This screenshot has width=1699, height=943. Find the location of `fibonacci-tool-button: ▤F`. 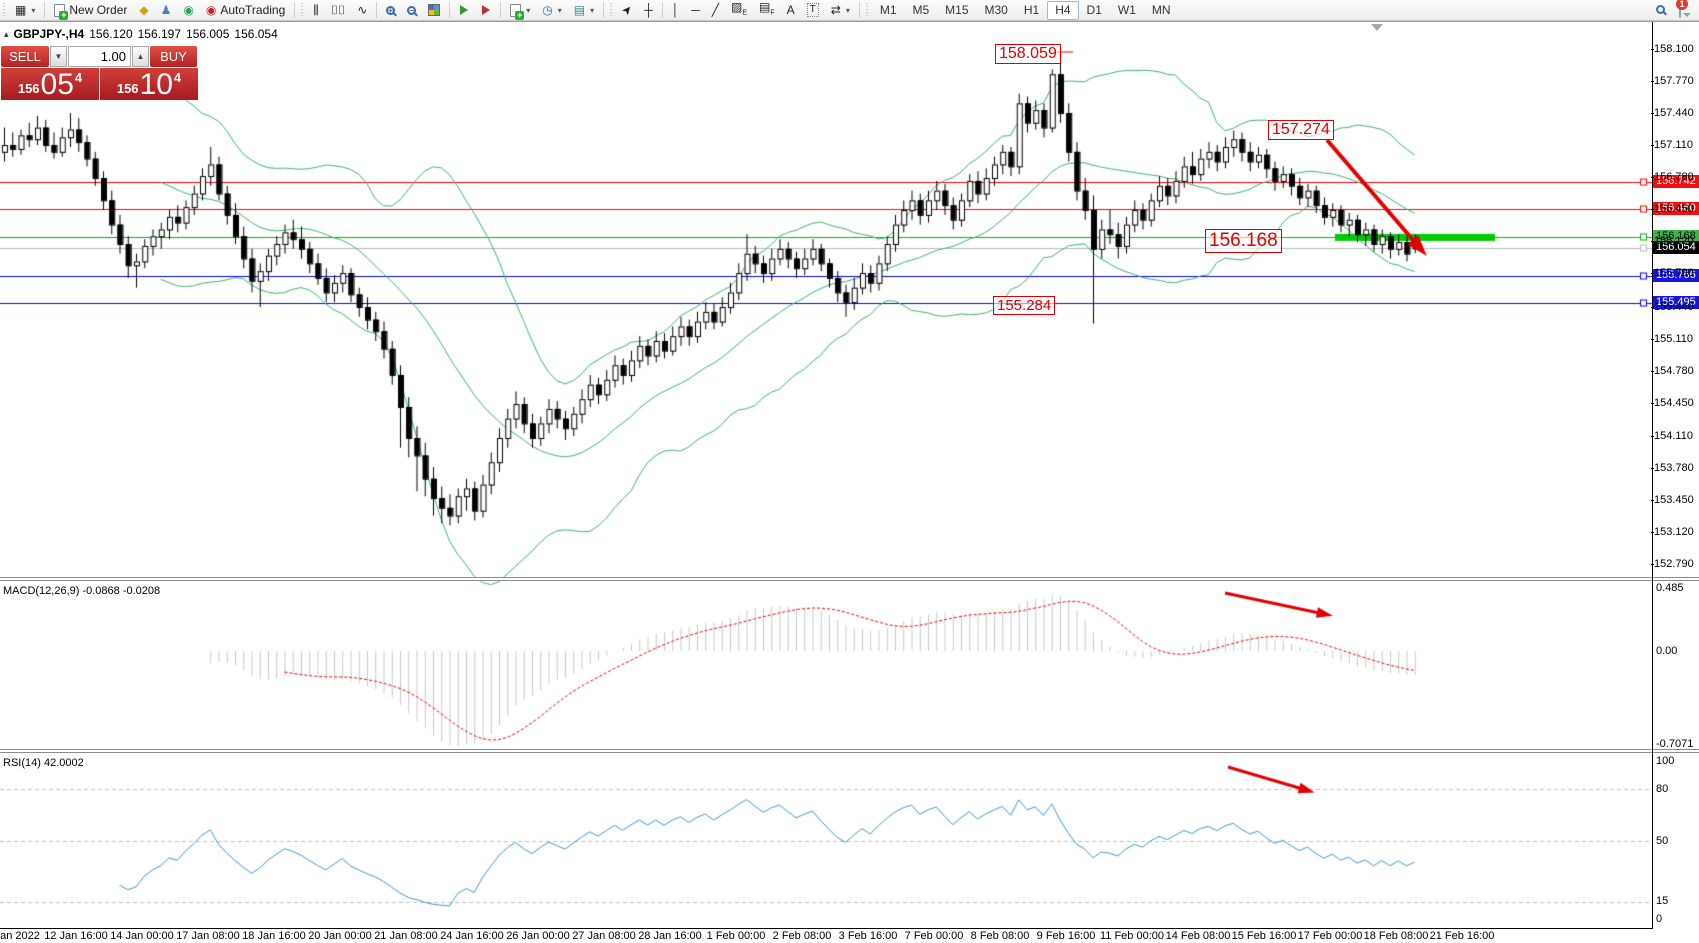

fibonacci-tool-button: ▤F is located at coordinates (767, 10).